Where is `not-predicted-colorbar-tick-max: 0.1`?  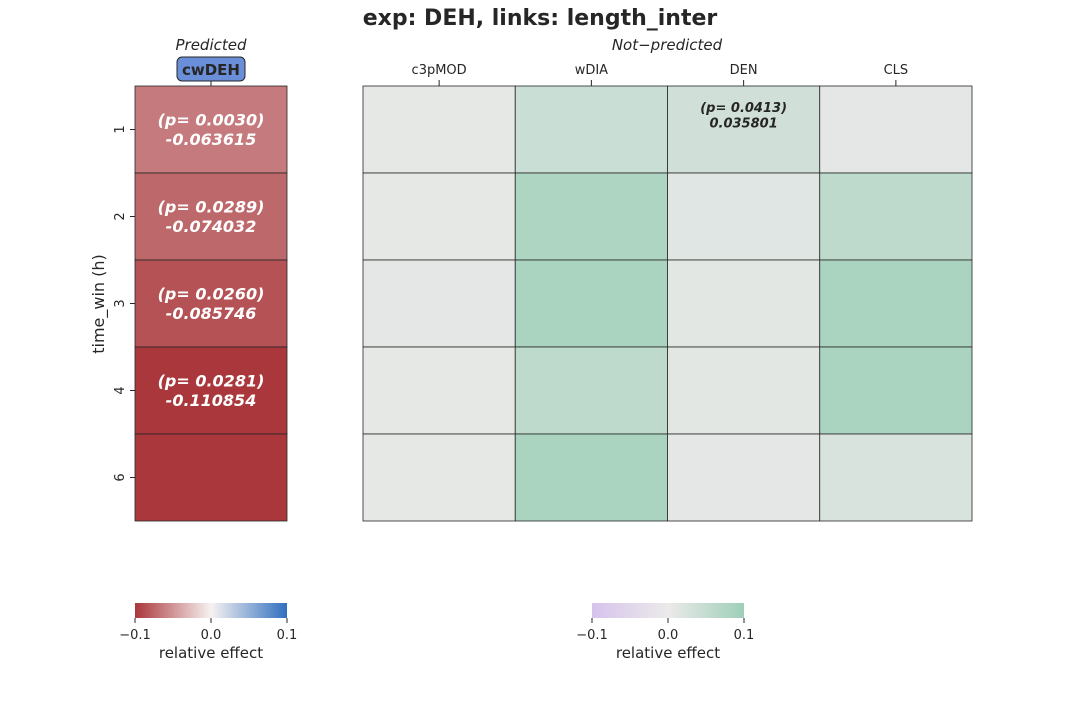 not-predicted-colorbar-tick-max: 0.1 is located at coordinates (744, 635).